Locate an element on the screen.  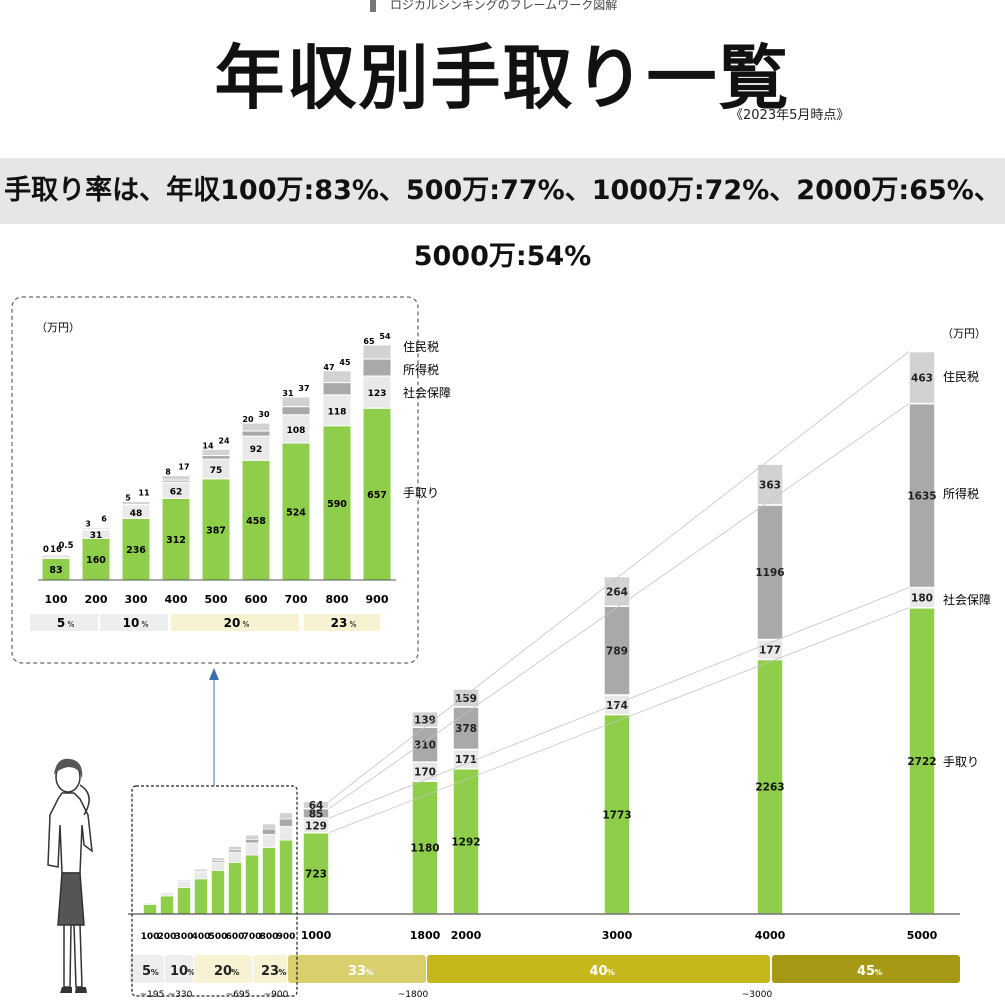
zoom-x-tick: 200 is located at coordinates (96, 599).